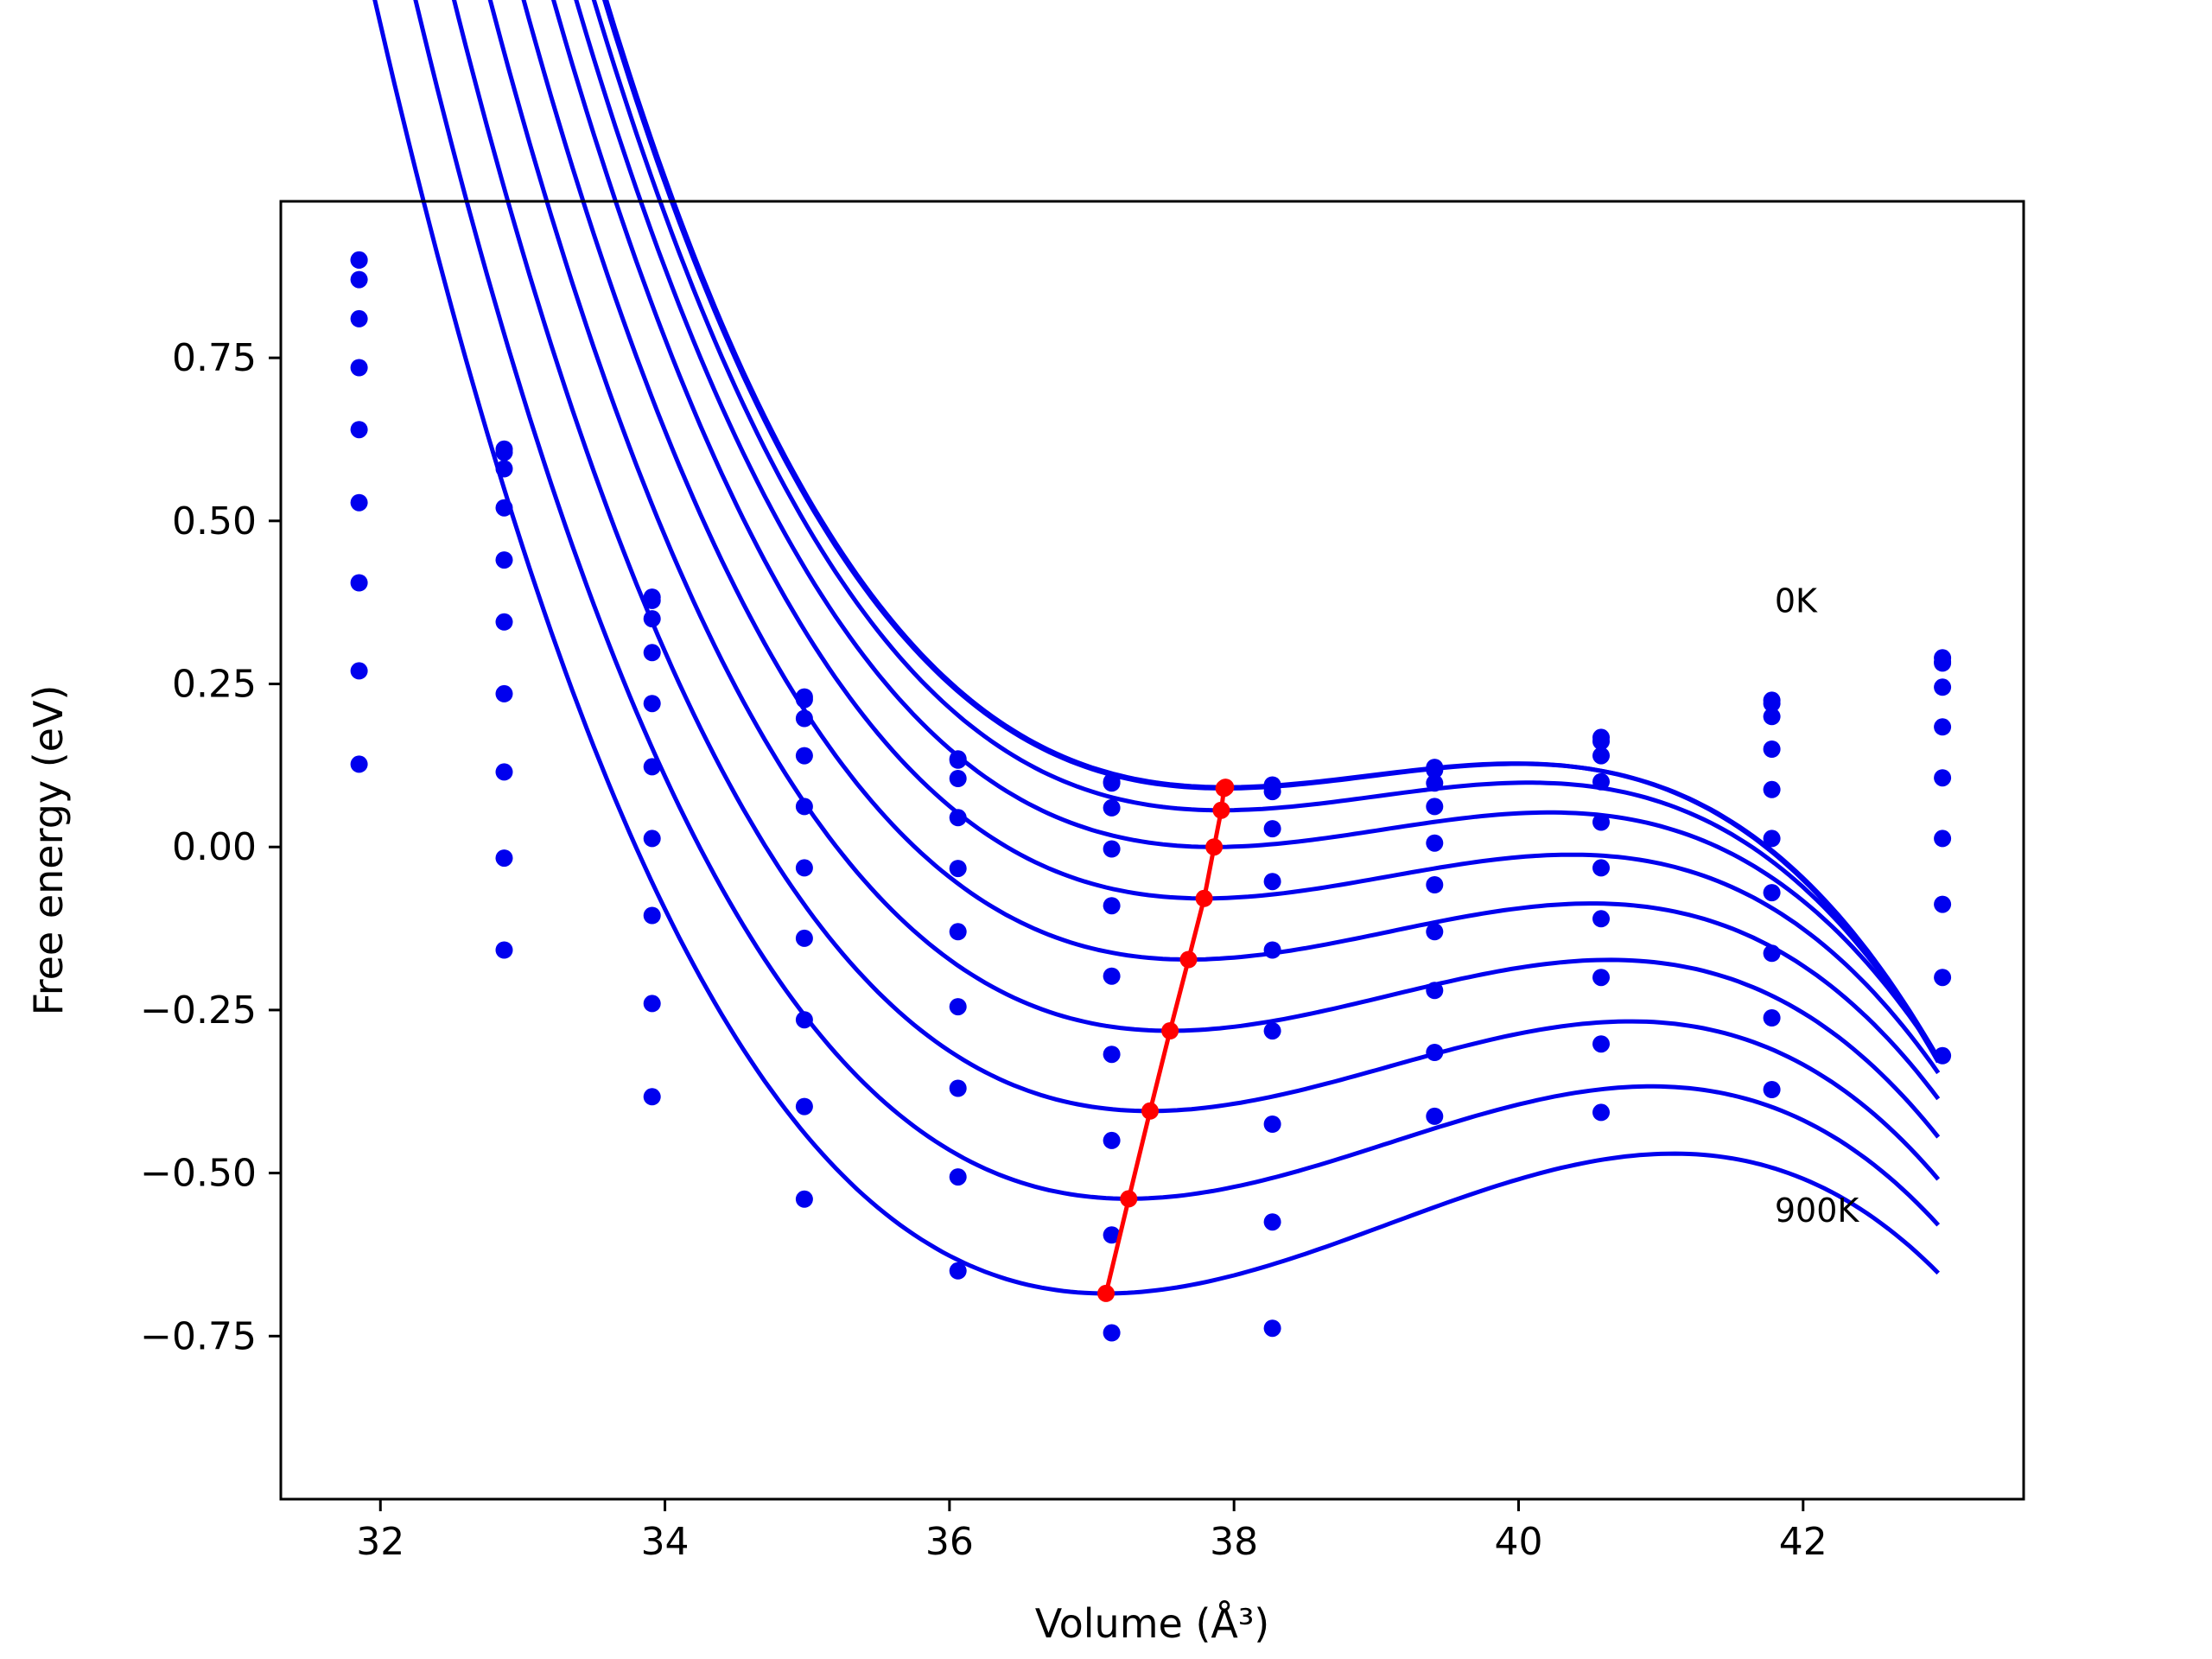 The height and width of the screenshot is (1659, 2212). What do you see at coordinates (1803, 1542) in the screenshot?
I see `x-tick-label: 42` at bounding box center [1803, 1542].